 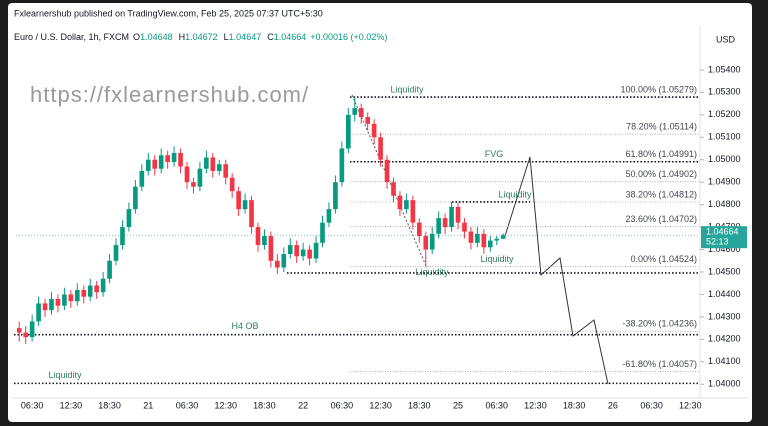 I want to click on y-tick-label: 1.04400, so click(x=724, y=294).